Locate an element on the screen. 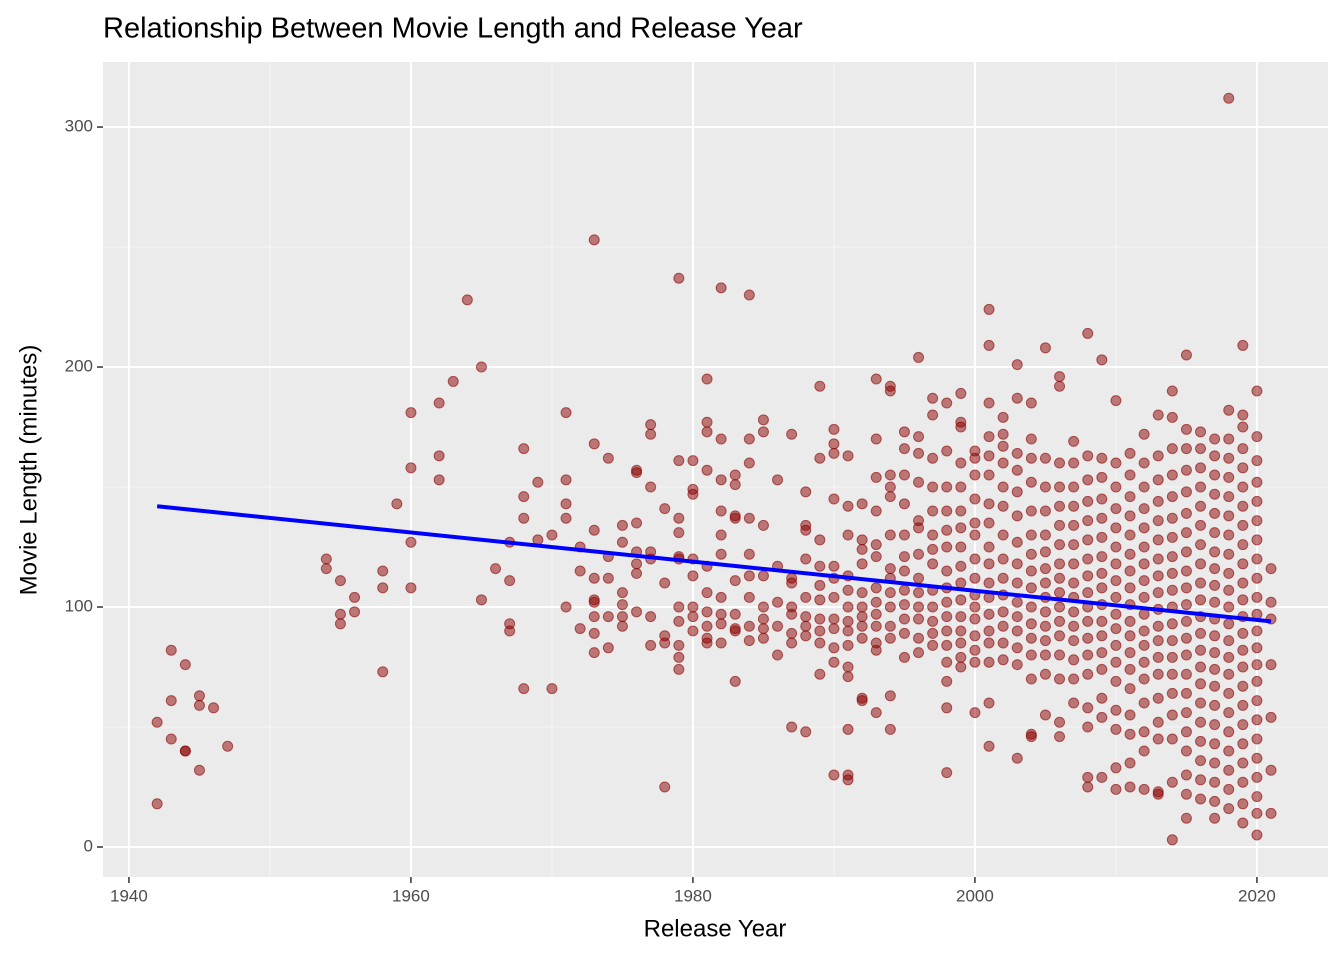 This screenshot has width=1344, height=960. y-tick-label: 100 is located at coordinates (79, 605).